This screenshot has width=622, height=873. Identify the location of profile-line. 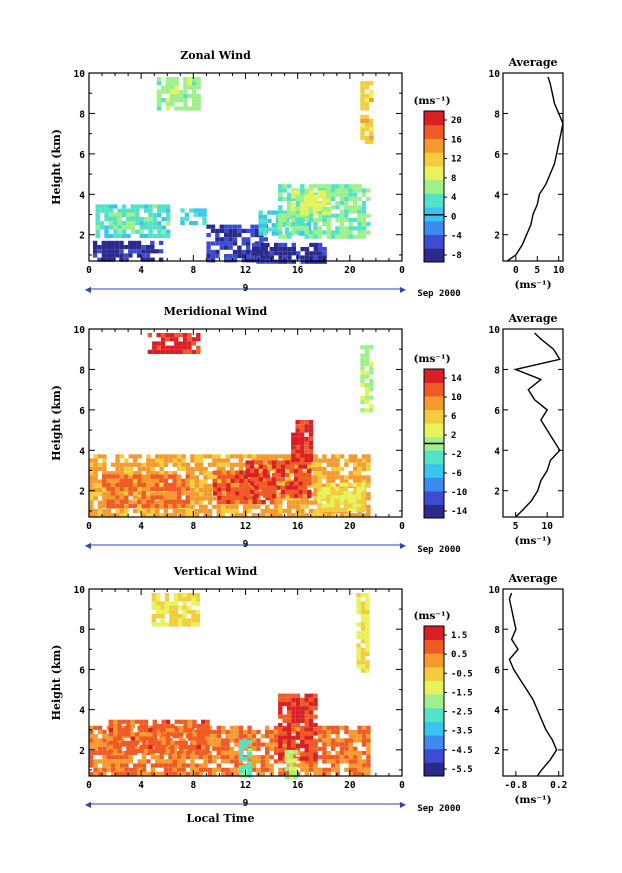
(535, 169).